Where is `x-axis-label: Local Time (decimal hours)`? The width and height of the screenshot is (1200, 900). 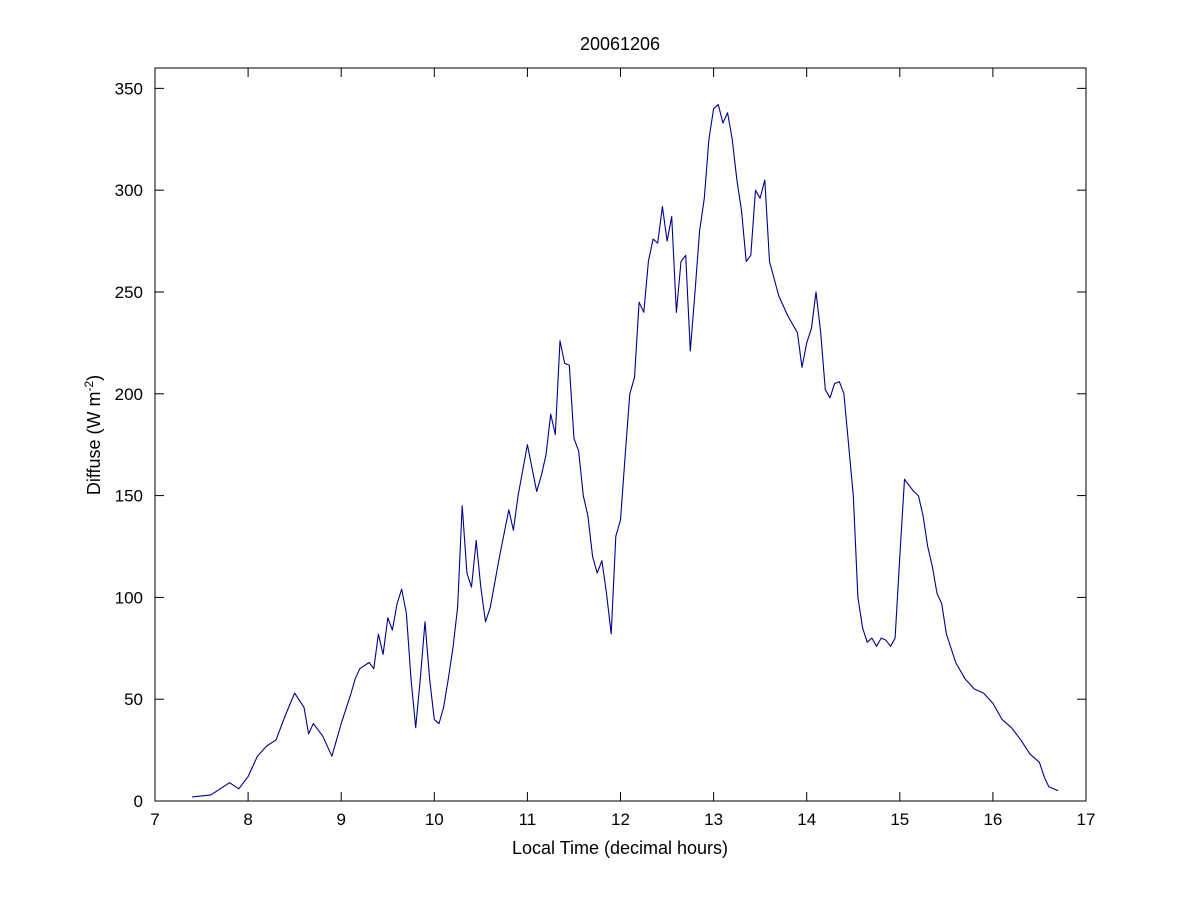
x-axis-label: Local Time (decimal hours) is located at coordinates (620, 848).